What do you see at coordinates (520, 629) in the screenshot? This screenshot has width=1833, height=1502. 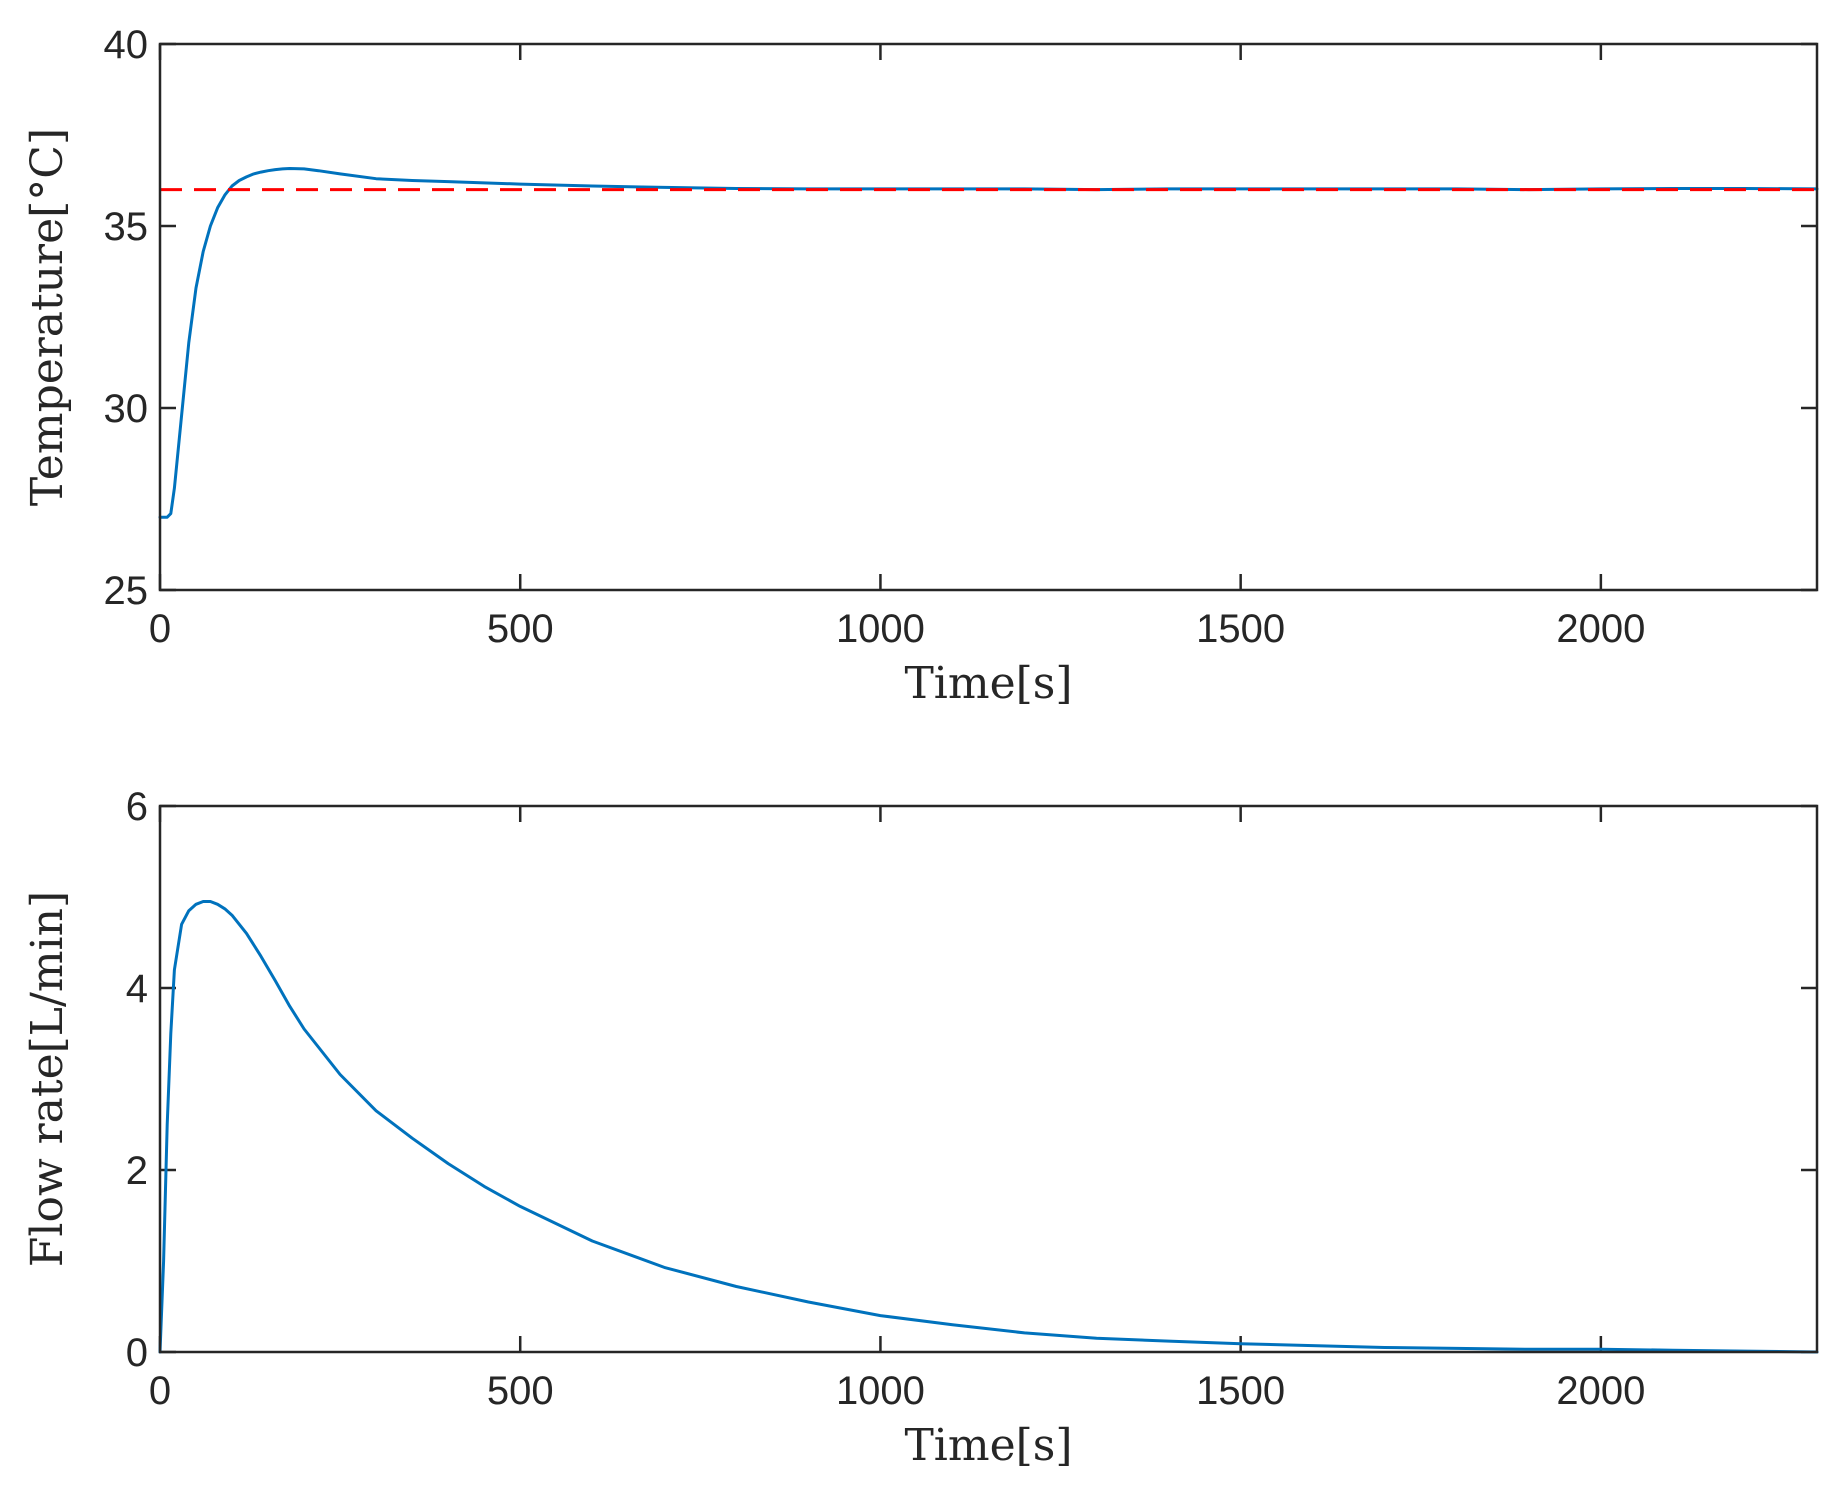 I see `temperature-x-tick-label: 500` at bounding box center [520, 629].